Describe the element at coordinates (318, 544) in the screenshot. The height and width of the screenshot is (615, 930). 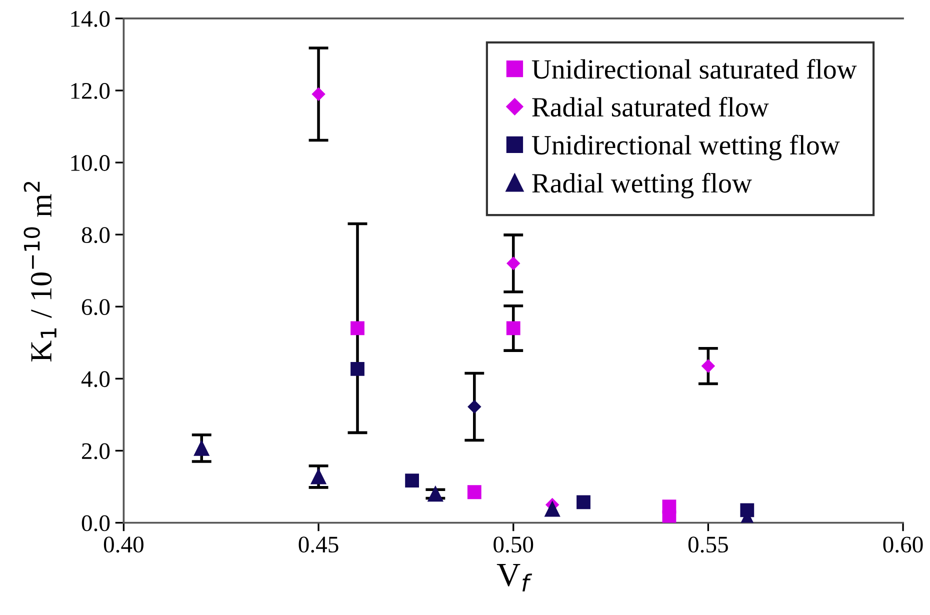
I see `x-tick-label: 0.45` at that location.